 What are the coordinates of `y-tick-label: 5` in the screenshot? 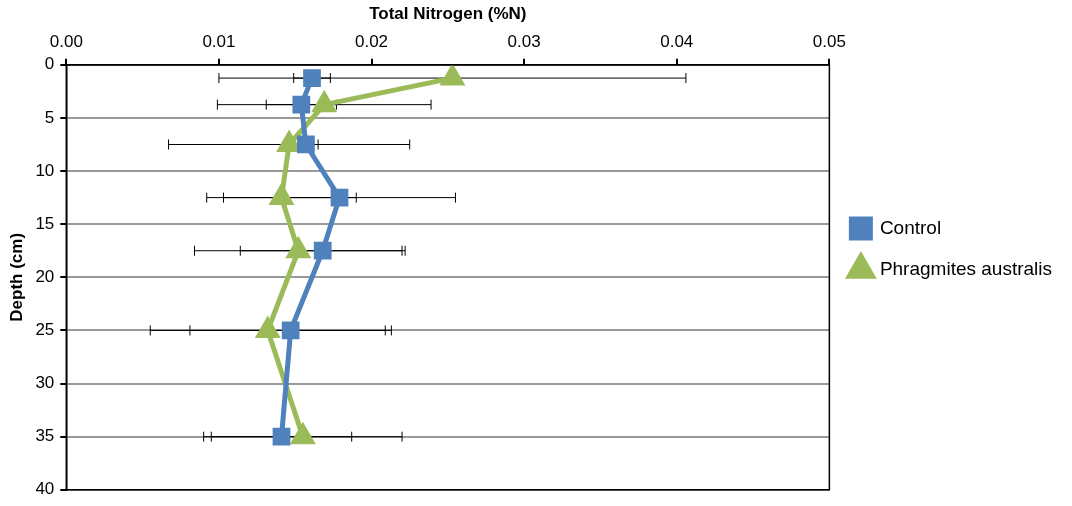 It's located at (49, 117).